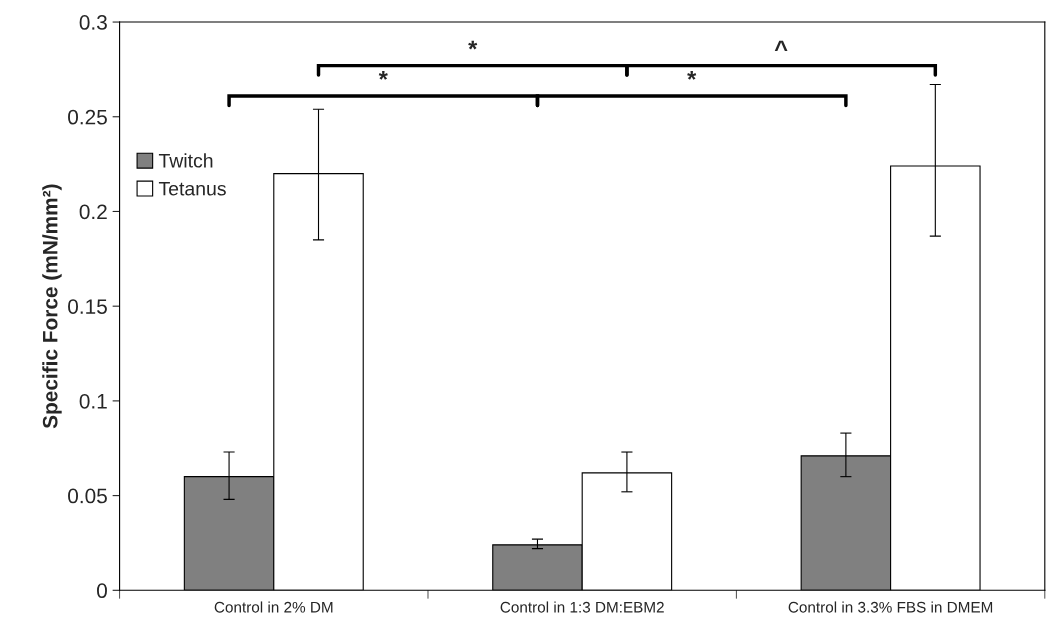 The image size is (1049, 630). What do you see at coordinates (582, 607) in the screenshot?
I see `x-tick-label: Control in 1:3 DM:EBM2` at bounding box center [582, 607].